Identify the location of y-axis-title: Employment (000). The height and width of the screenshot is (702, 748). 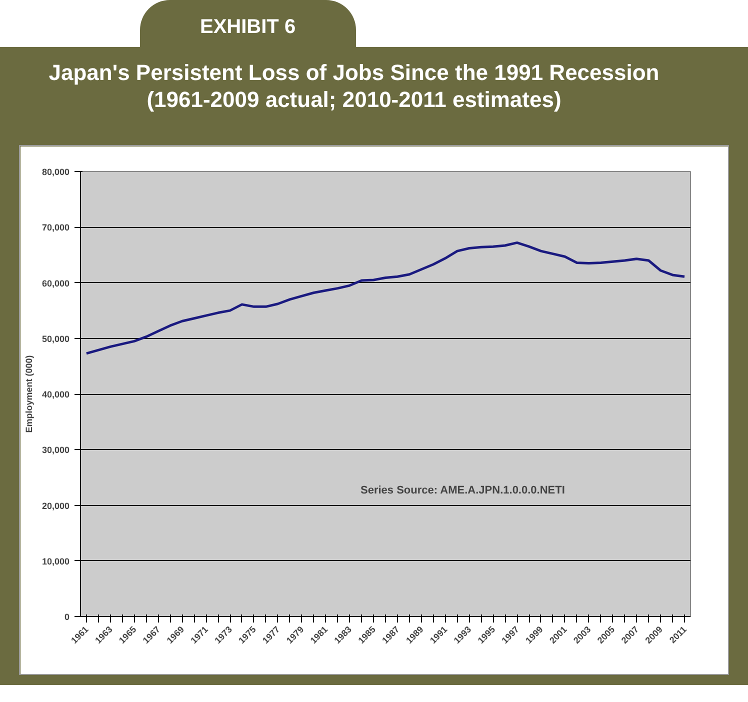
(29, 394).